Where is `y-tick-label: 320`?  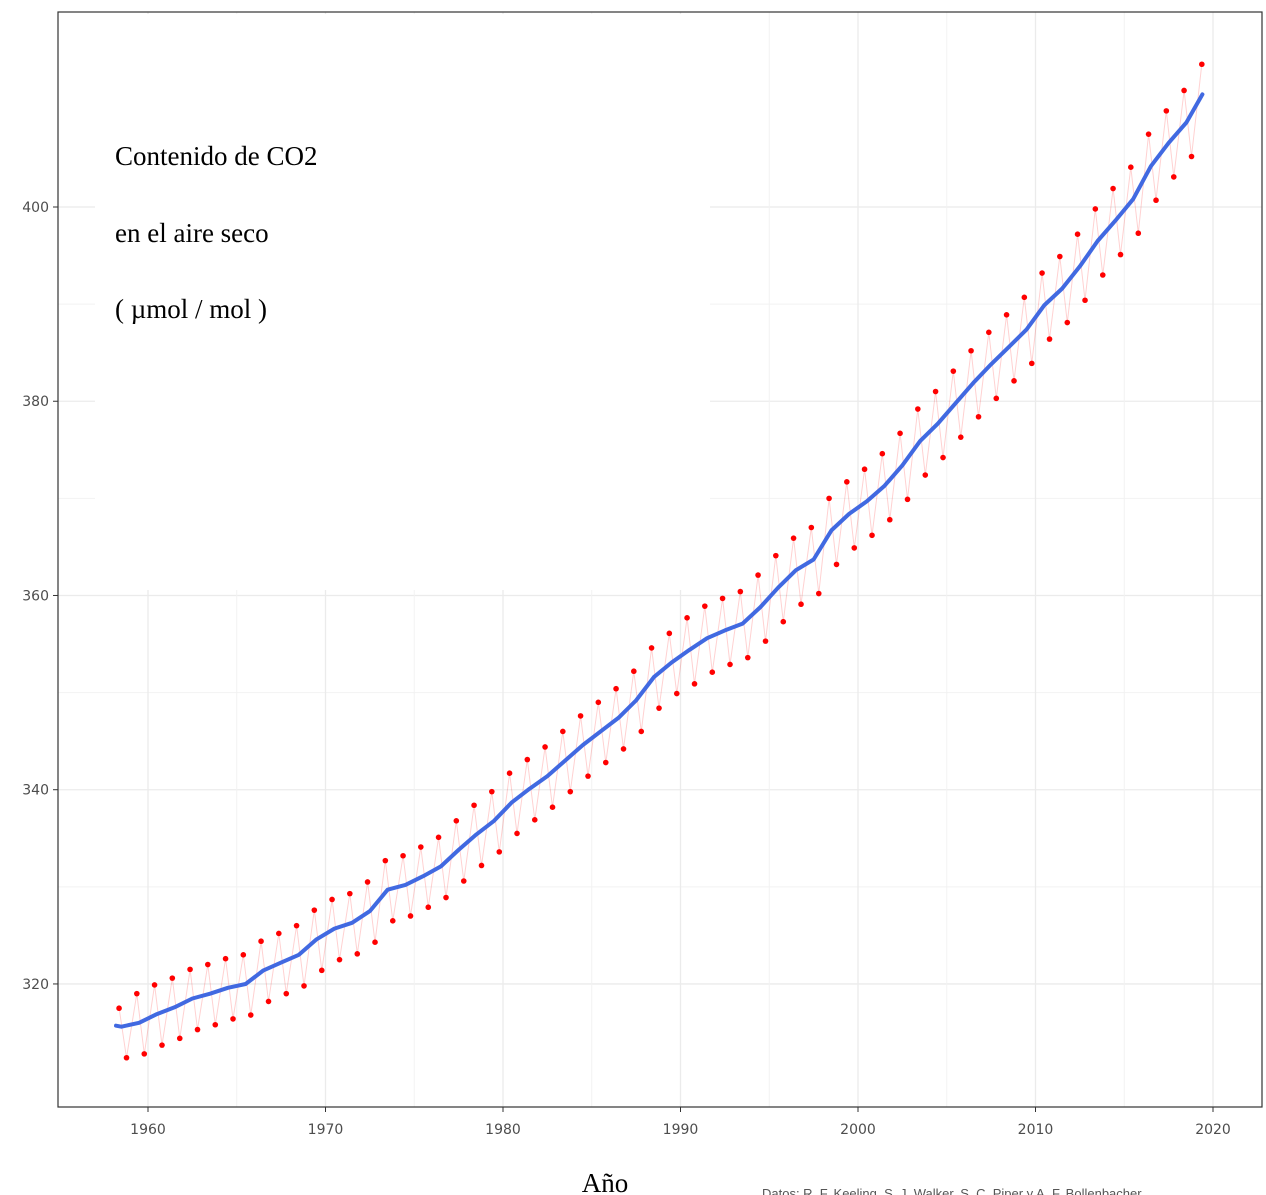 y-tick-label: 320 is located at coordinates (35, 985).